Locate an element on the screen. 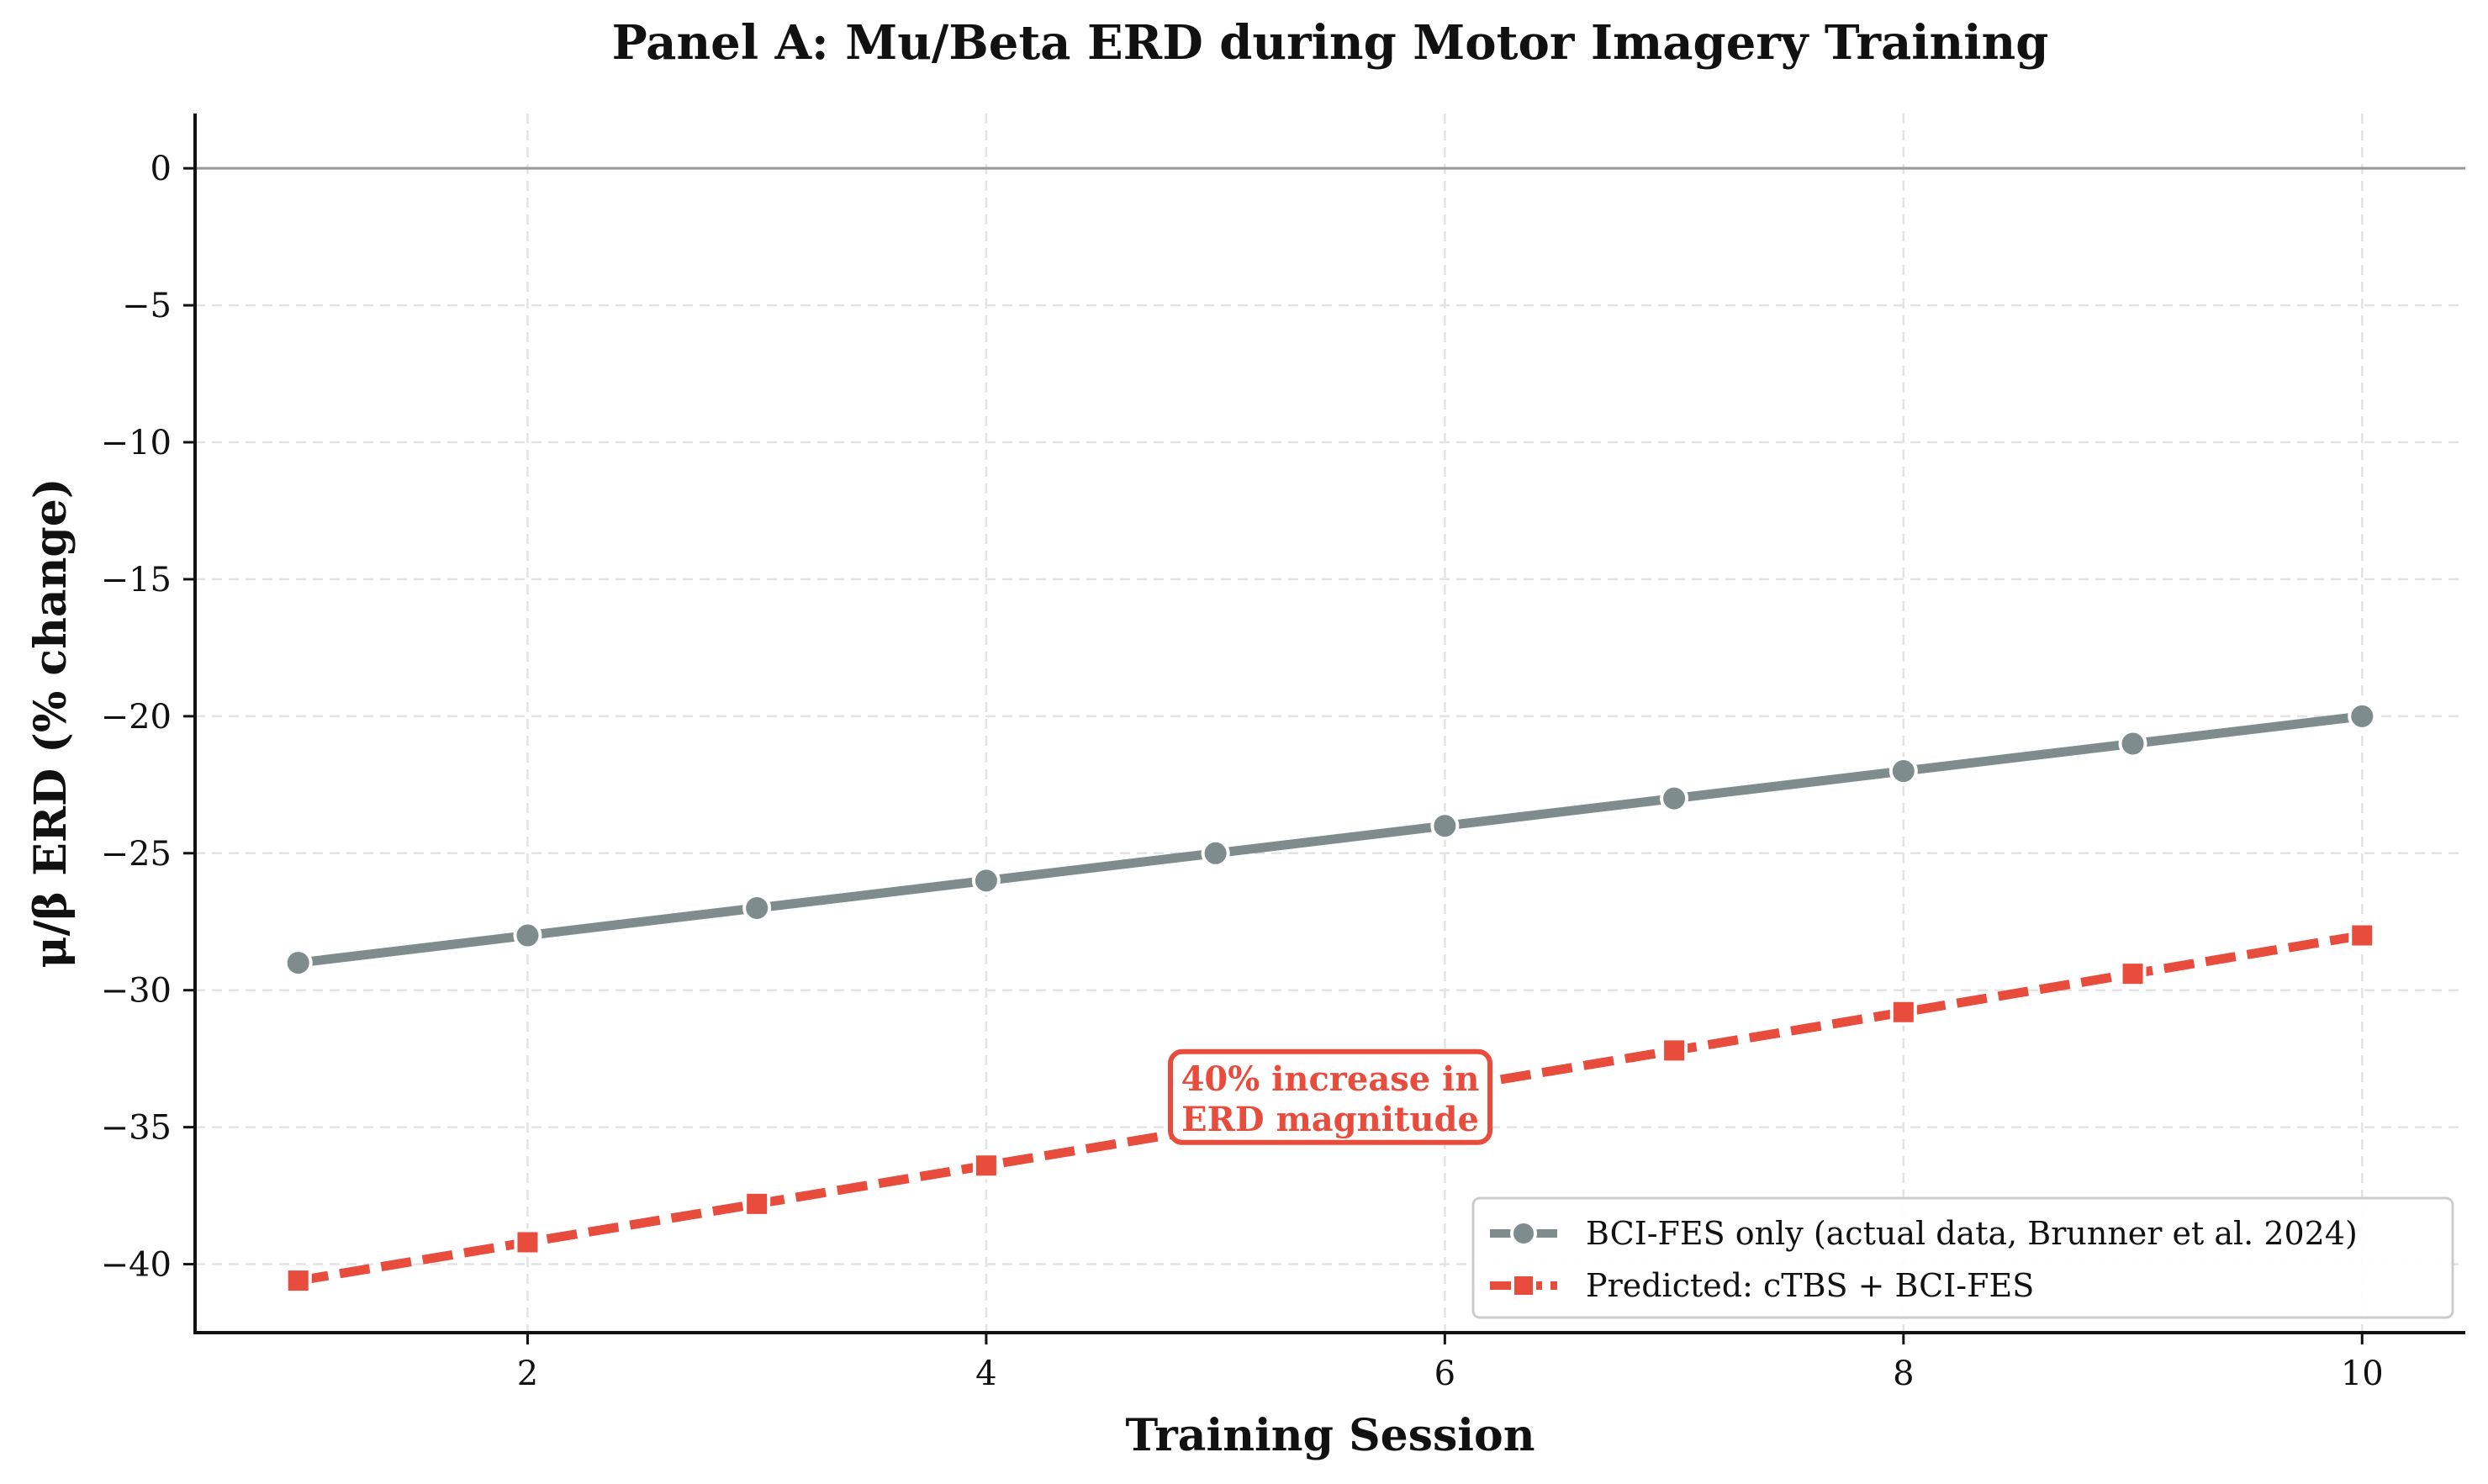 The height and width of the screenshot is (1484, 2488). legend-frame is located at coordinates (1962, 1257).